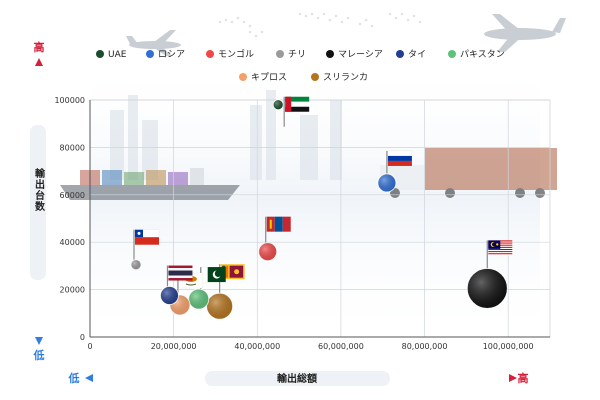 The width and height of the screenshot is (600, 400). I want to click on x-tick-label: 40,000,000, so click(257, 346).